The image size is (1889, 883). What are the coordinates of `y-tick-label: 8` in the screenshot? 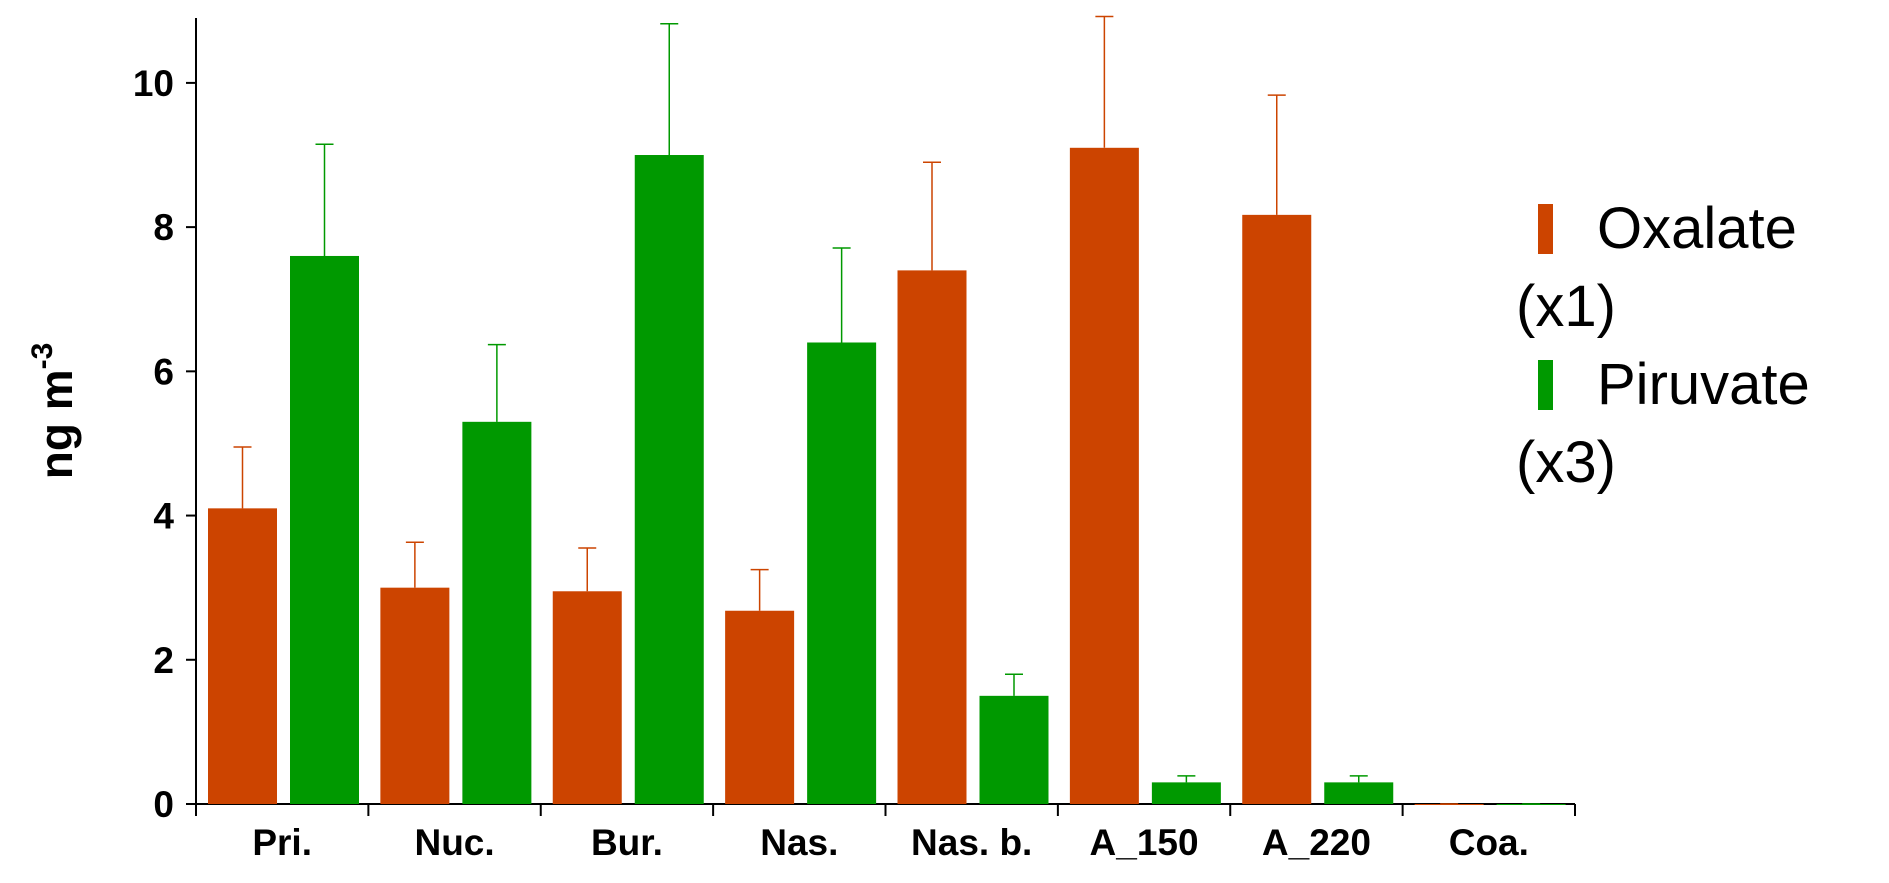 It's located at (163, 227).